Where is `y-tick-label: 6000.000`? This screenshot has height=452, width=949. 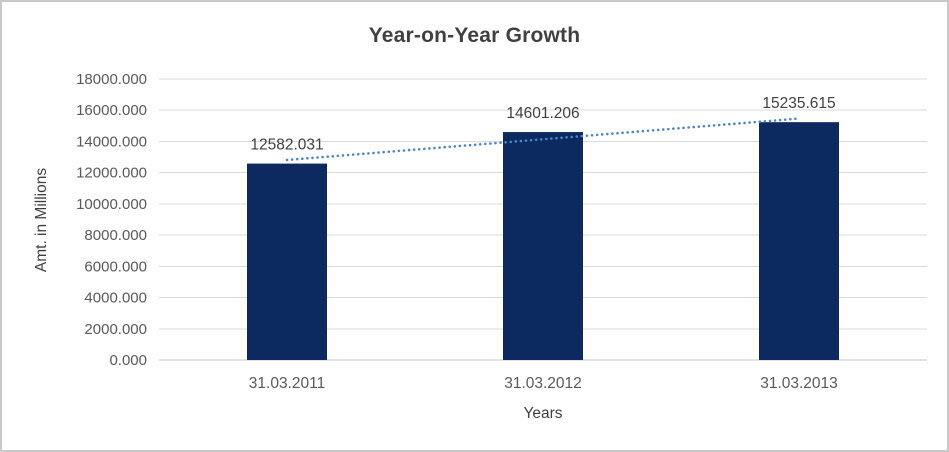
y-tick-label: 6000.000 is located at coordinates (115, 266).